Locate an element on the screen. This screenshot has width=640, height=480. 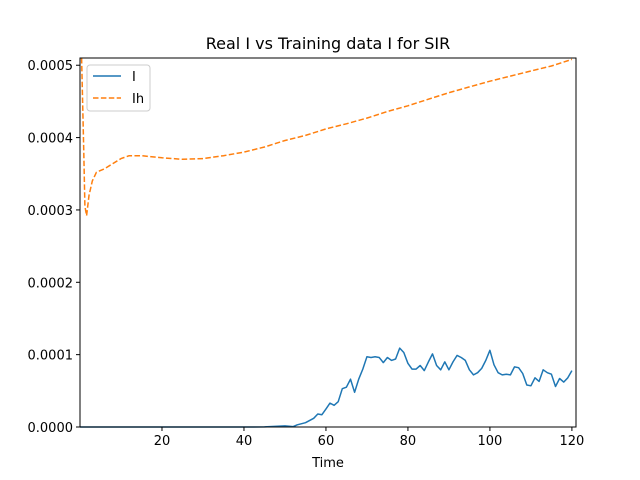
x-tick-label: 20 is located at coordinates (162, 441).